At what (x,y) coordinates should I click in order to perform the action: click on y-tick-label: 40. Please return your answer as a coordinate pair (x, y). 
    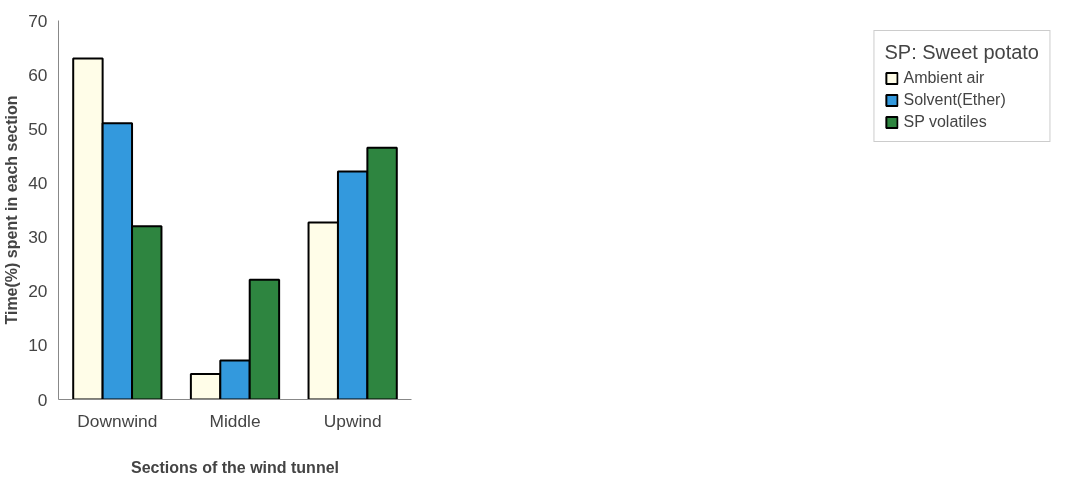
    Looking at the image, I should click on (38, 182).